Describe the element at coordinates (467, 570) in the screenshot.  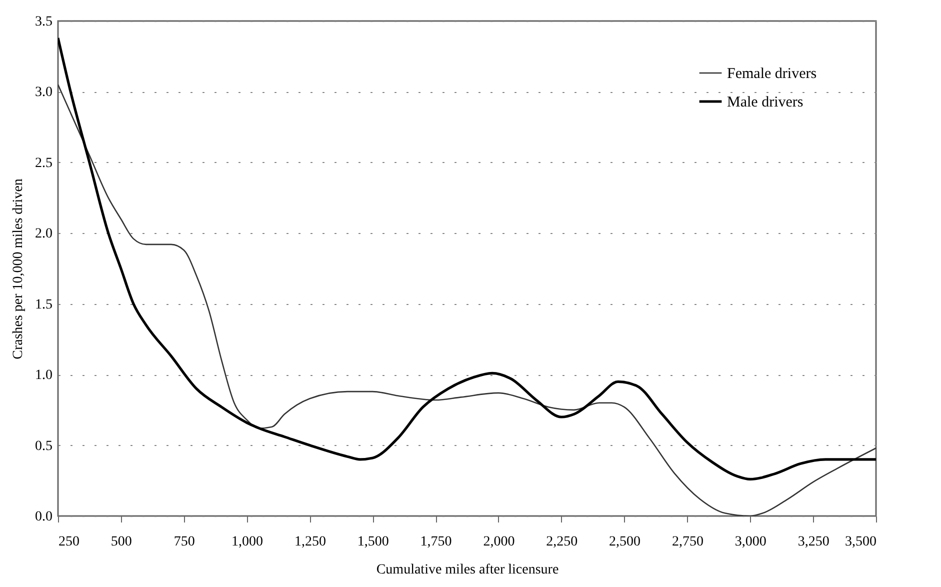
I see `x-axis-title: Cumulative miles after licensure` at that location.